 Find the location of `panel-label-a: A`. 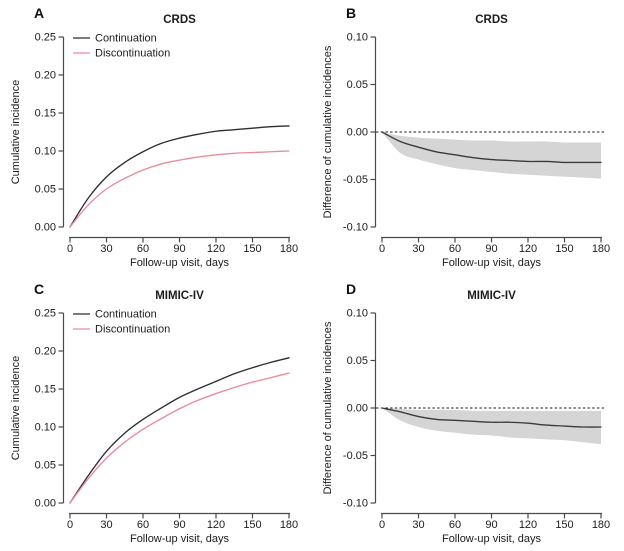

panel-label-a: A is located at coordinates (39, 13).